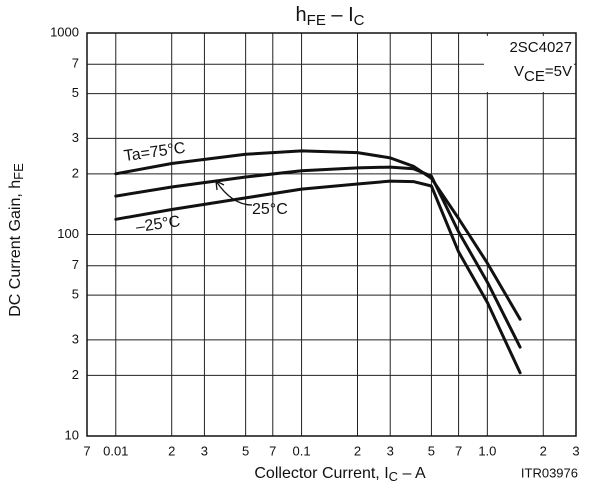 Image resolution: width=591 pixels, height=490 pixels. Describe the element at coordinates (359, 20) in the screenshot. I see `title-part: C` at that location.